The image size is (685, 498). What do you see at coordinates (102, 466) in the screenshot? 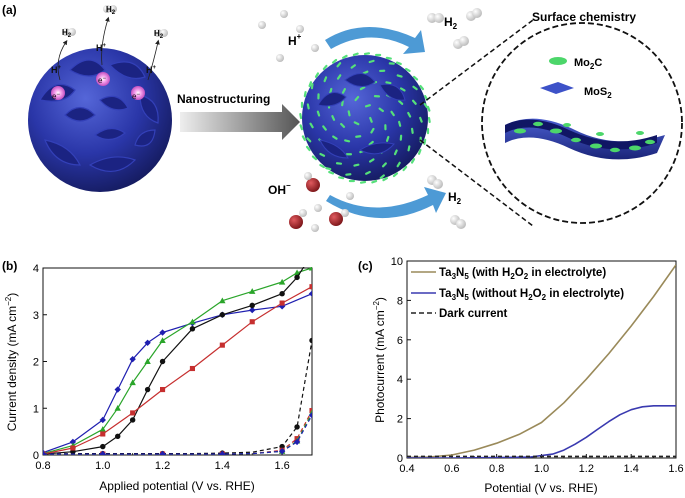
I see `x-tick-label: 1.0` at bounding box center [102, 466].